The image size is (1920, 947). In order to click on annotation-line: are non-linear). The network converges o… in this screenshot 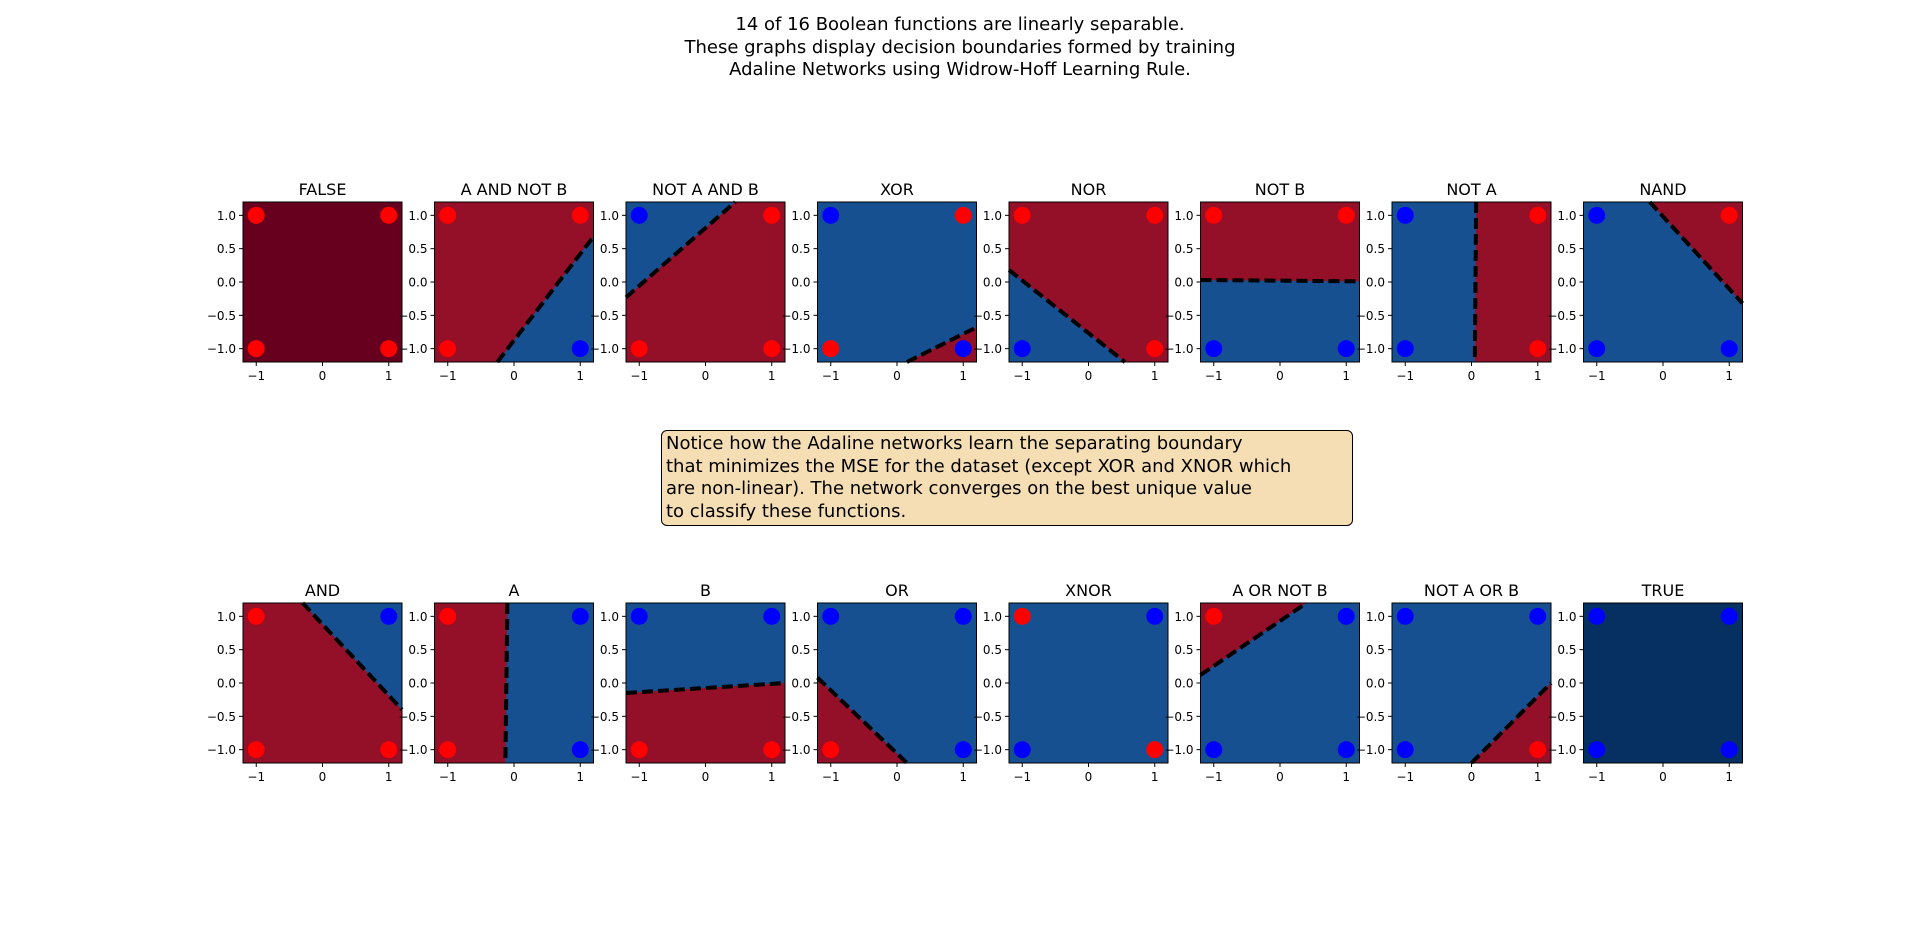, I will do `click(959, 488)`.